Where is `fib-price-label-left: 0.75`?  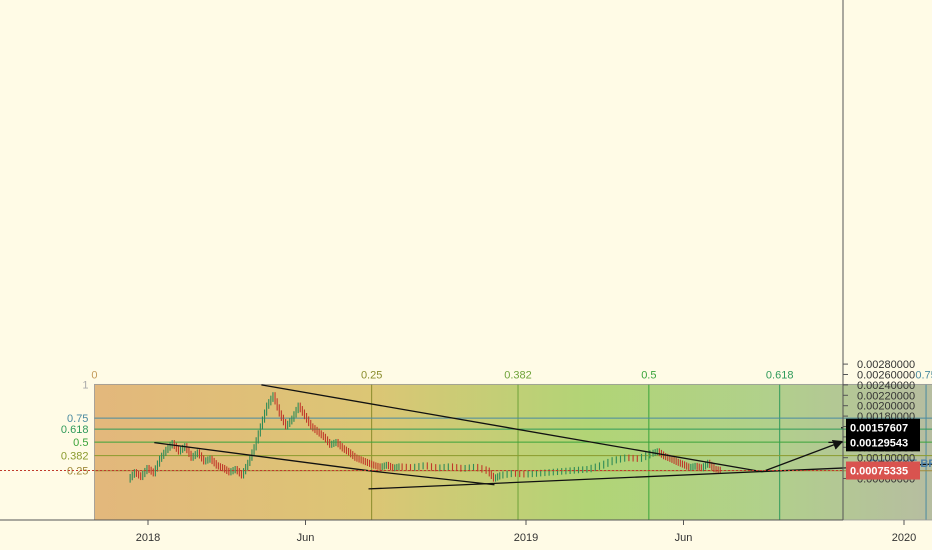
fib-price-label-left: 0.75 is located at coordinates (77, 419).